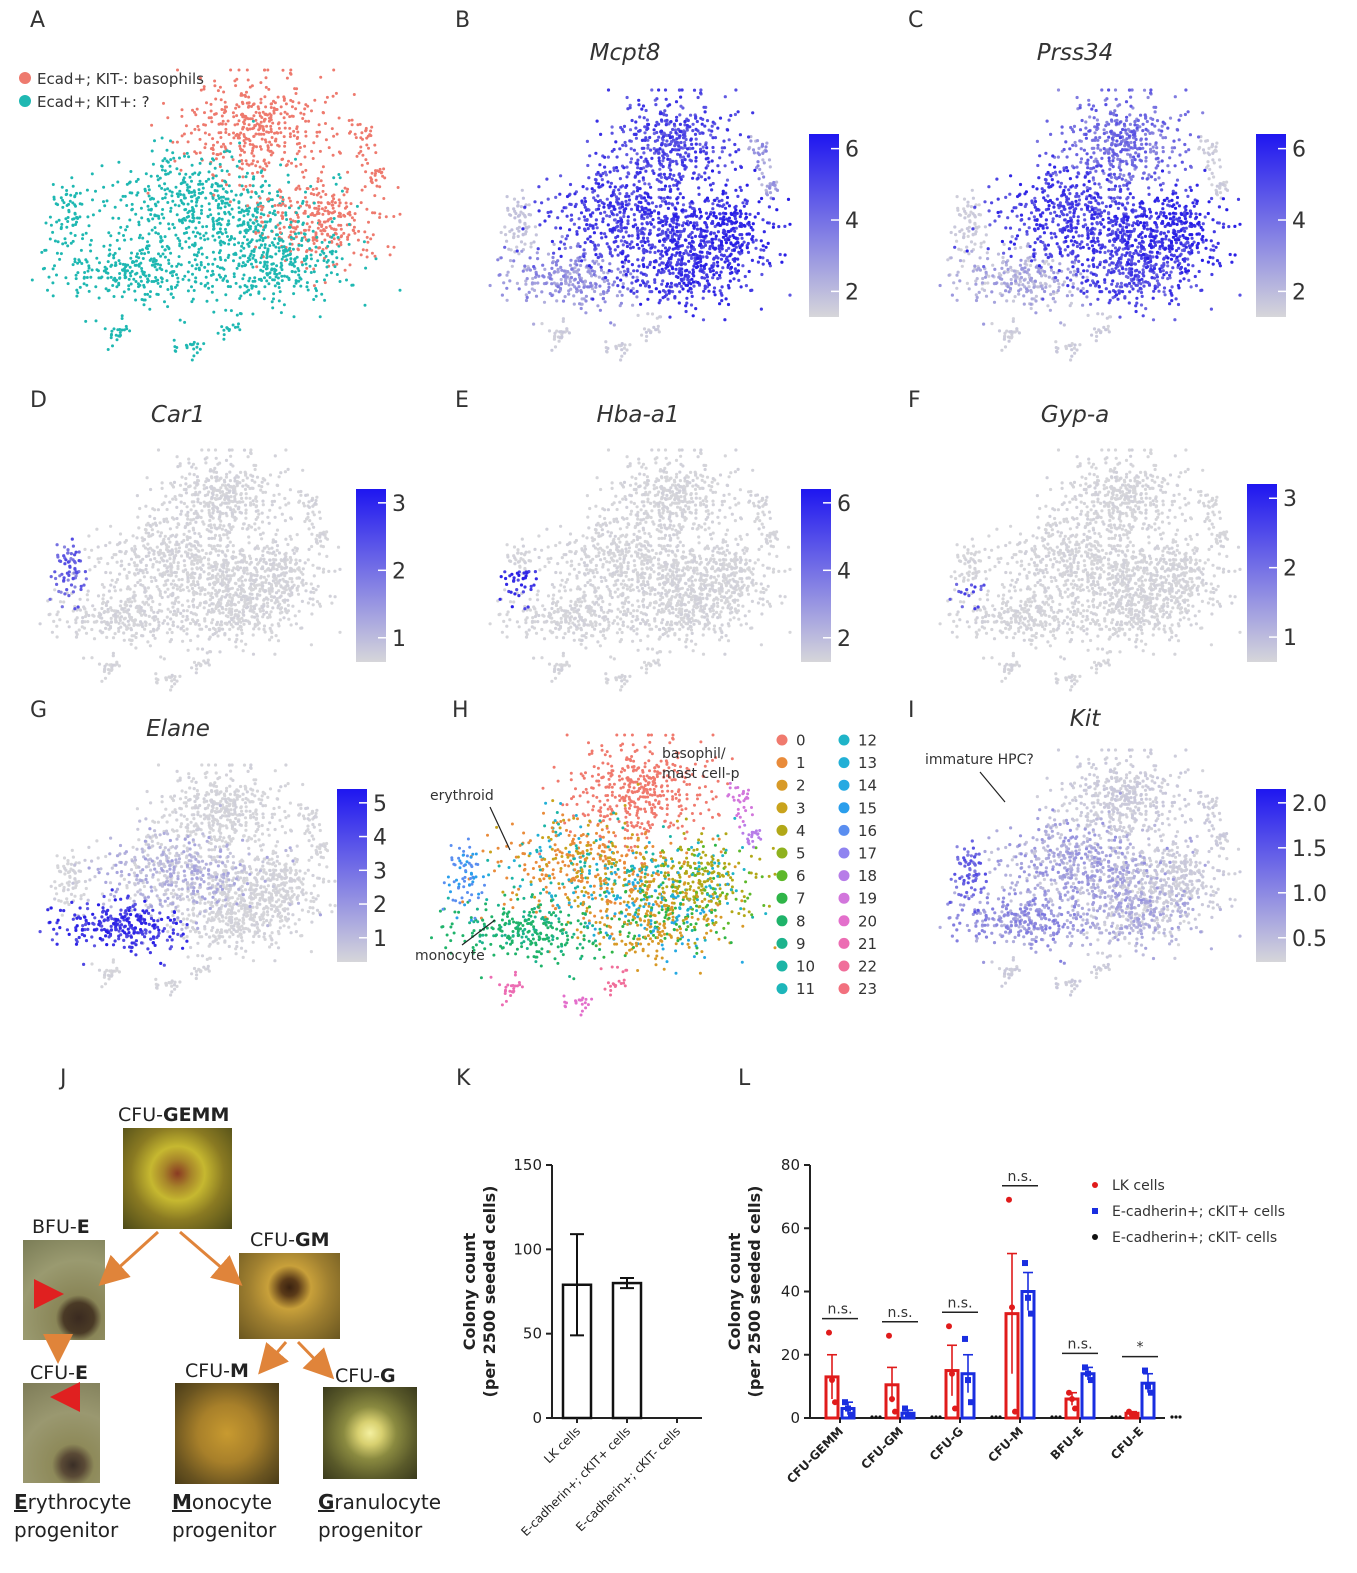  I want to click on title-cfu-e: CFU-E, so click(59, 1373).